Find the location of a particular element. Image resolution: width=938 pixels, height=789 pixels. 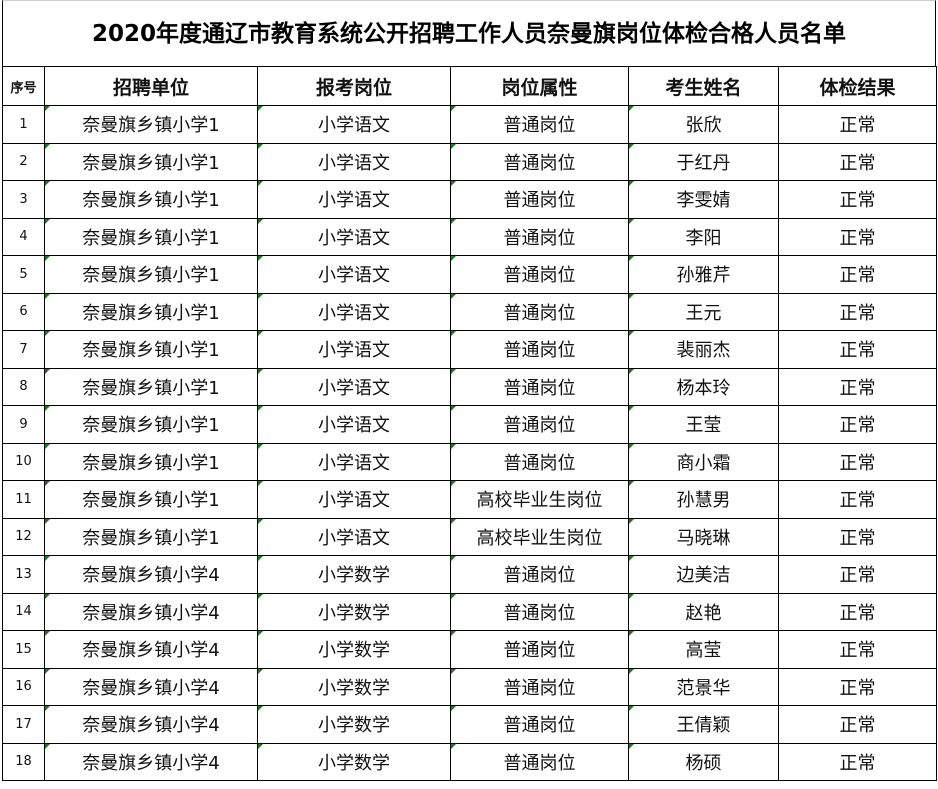

cell-name: 于红丹 is located at coordinates (703, 161).